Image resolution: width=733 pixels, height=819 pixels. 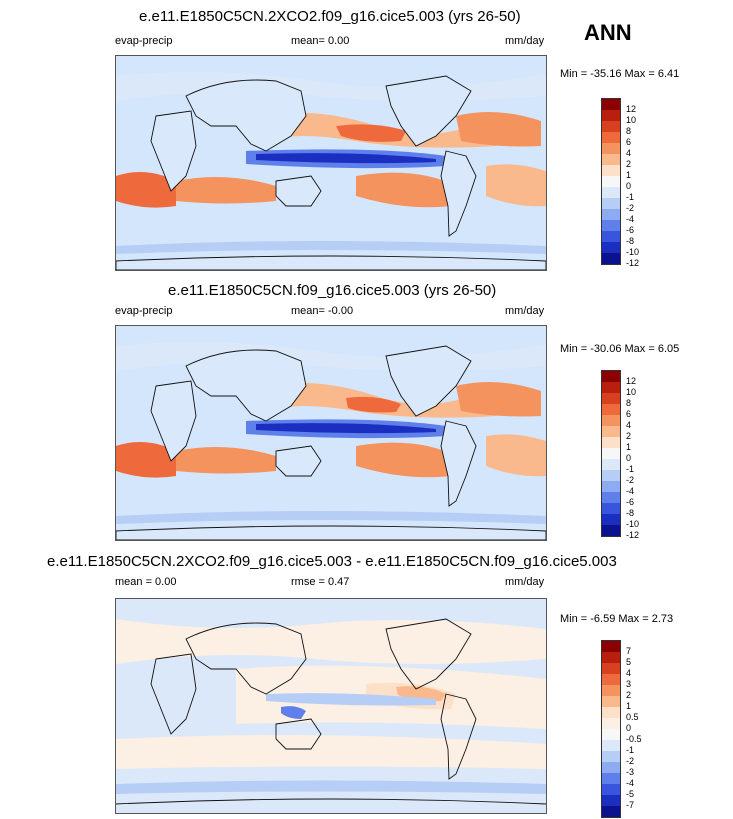 I want to click on colorbar-tick-label: -5, so click(x=630, y=794).